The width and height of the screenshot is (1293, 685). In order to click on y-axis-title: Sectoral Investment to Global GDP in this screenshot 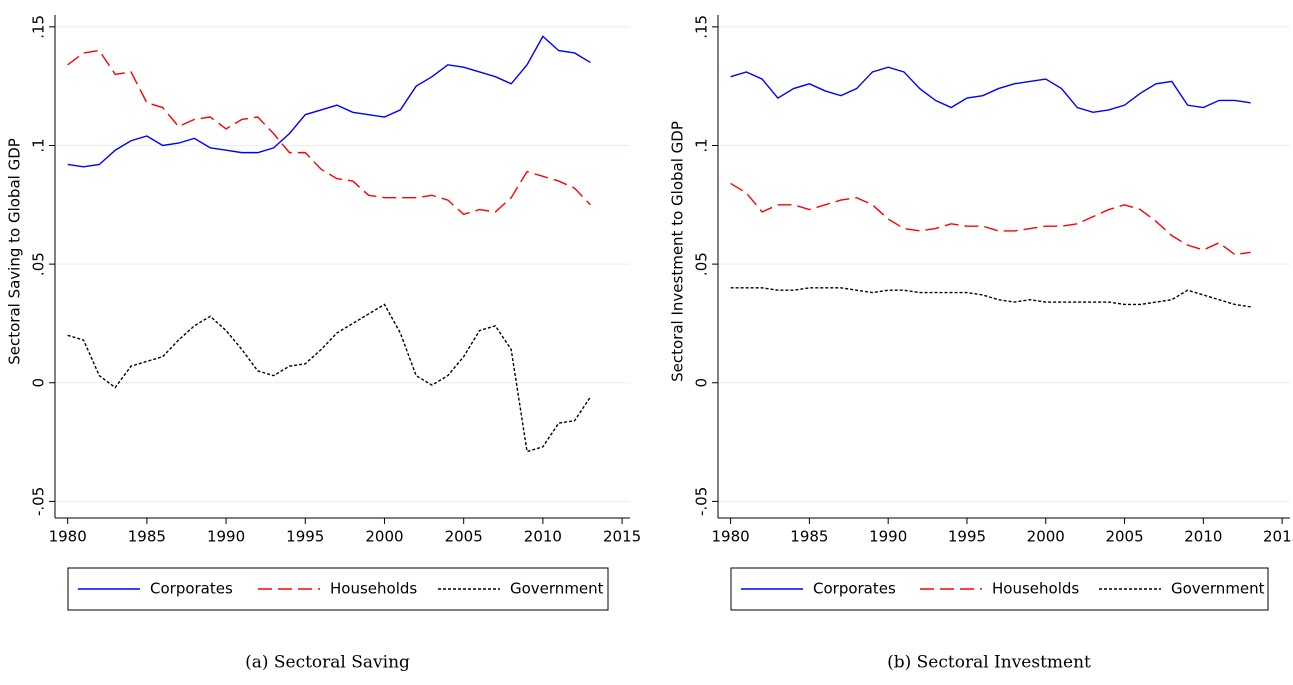, I will do `click(678, 251)`.